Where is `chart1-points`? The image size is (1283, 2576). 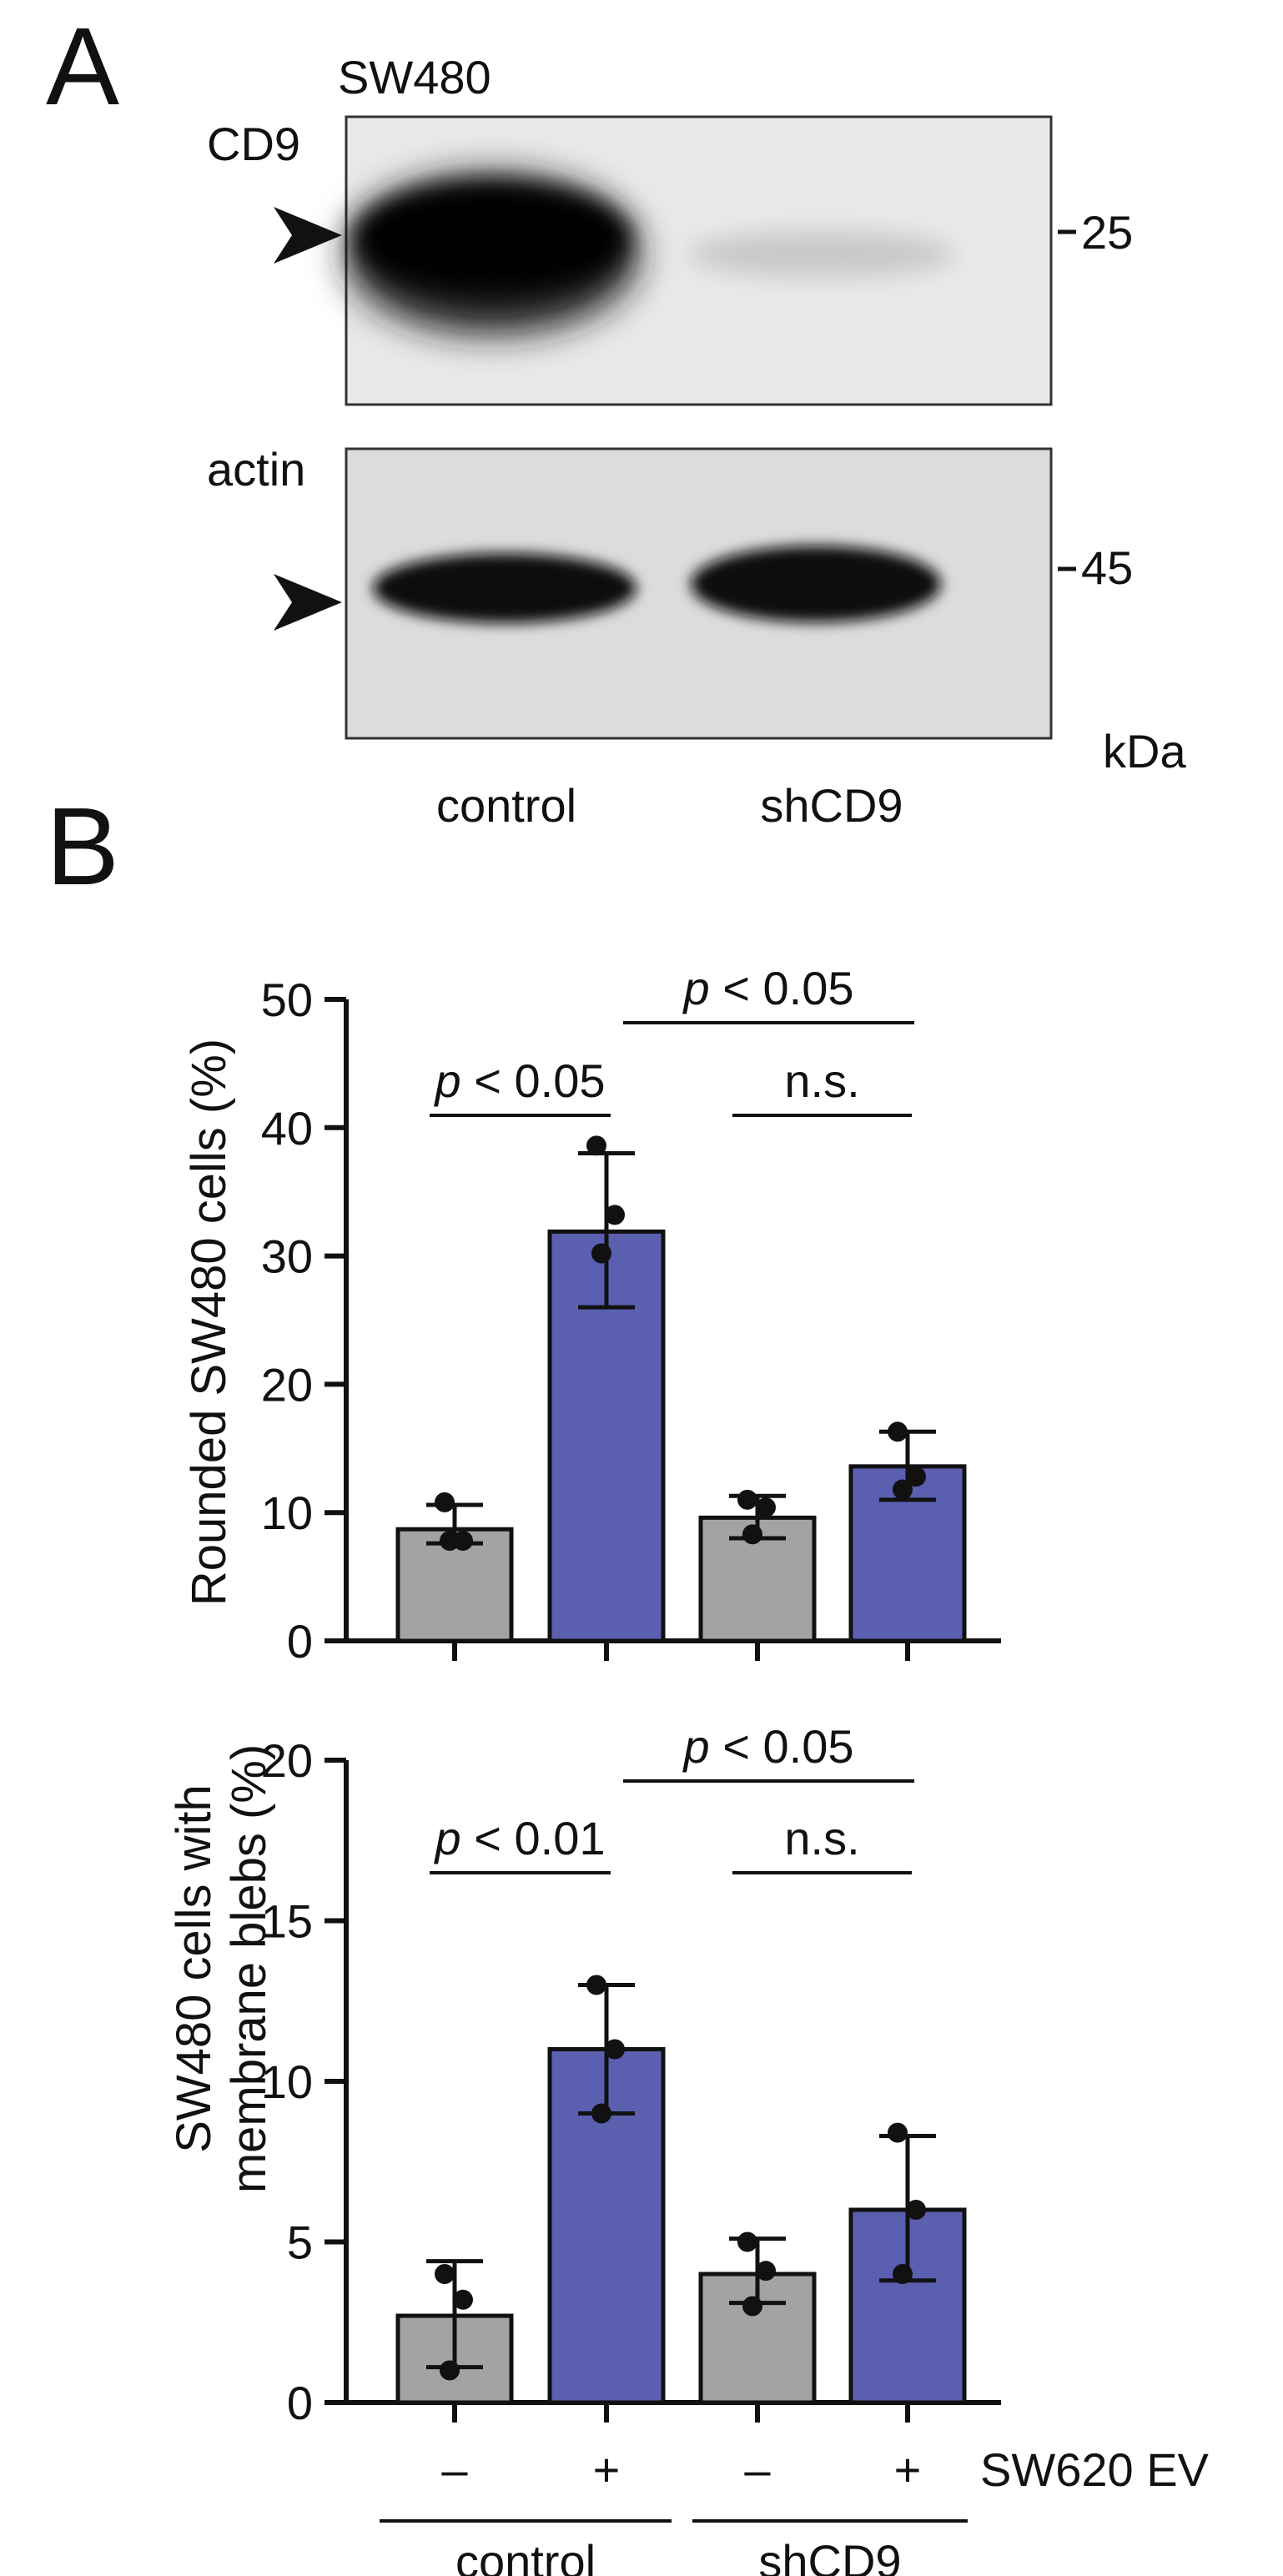
chart1-points is located at coordinates (680, 1343).